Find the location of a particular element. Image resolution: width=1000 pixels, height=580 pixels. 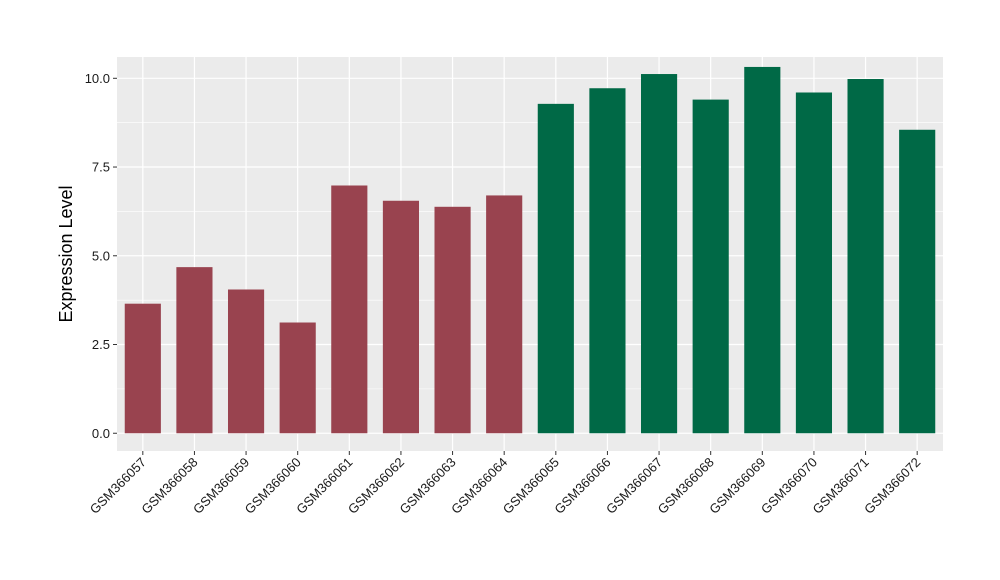

y-tick-label: 7.5 is located at coordinates (101, 167).